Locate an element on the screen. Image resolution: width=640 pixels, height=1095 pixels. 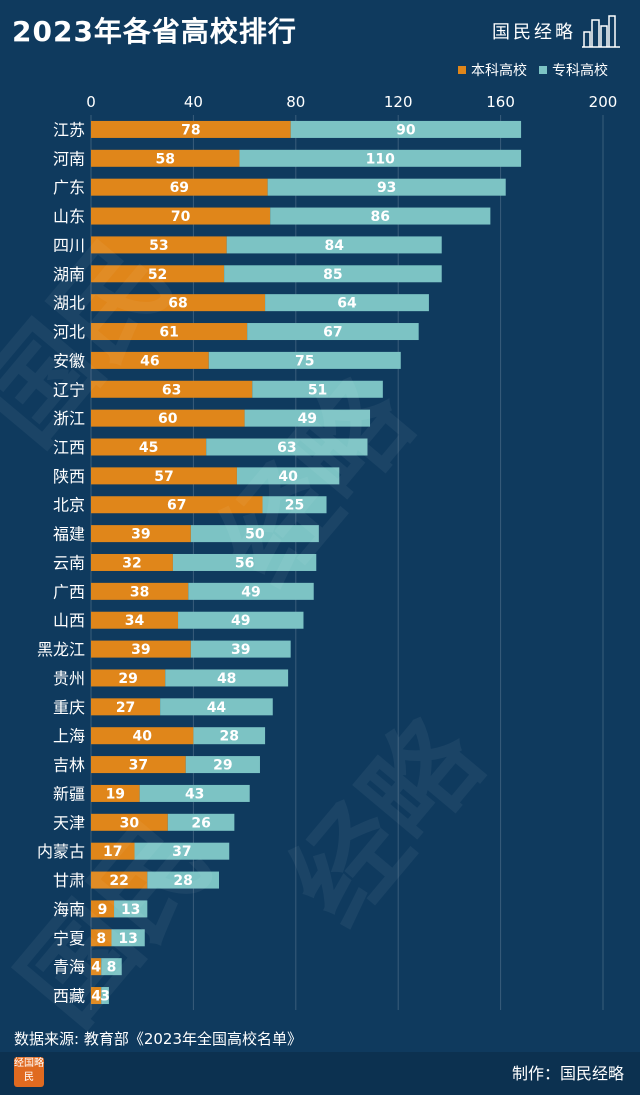
data-label-vocational: 56 is located at coordinates (244, 563).